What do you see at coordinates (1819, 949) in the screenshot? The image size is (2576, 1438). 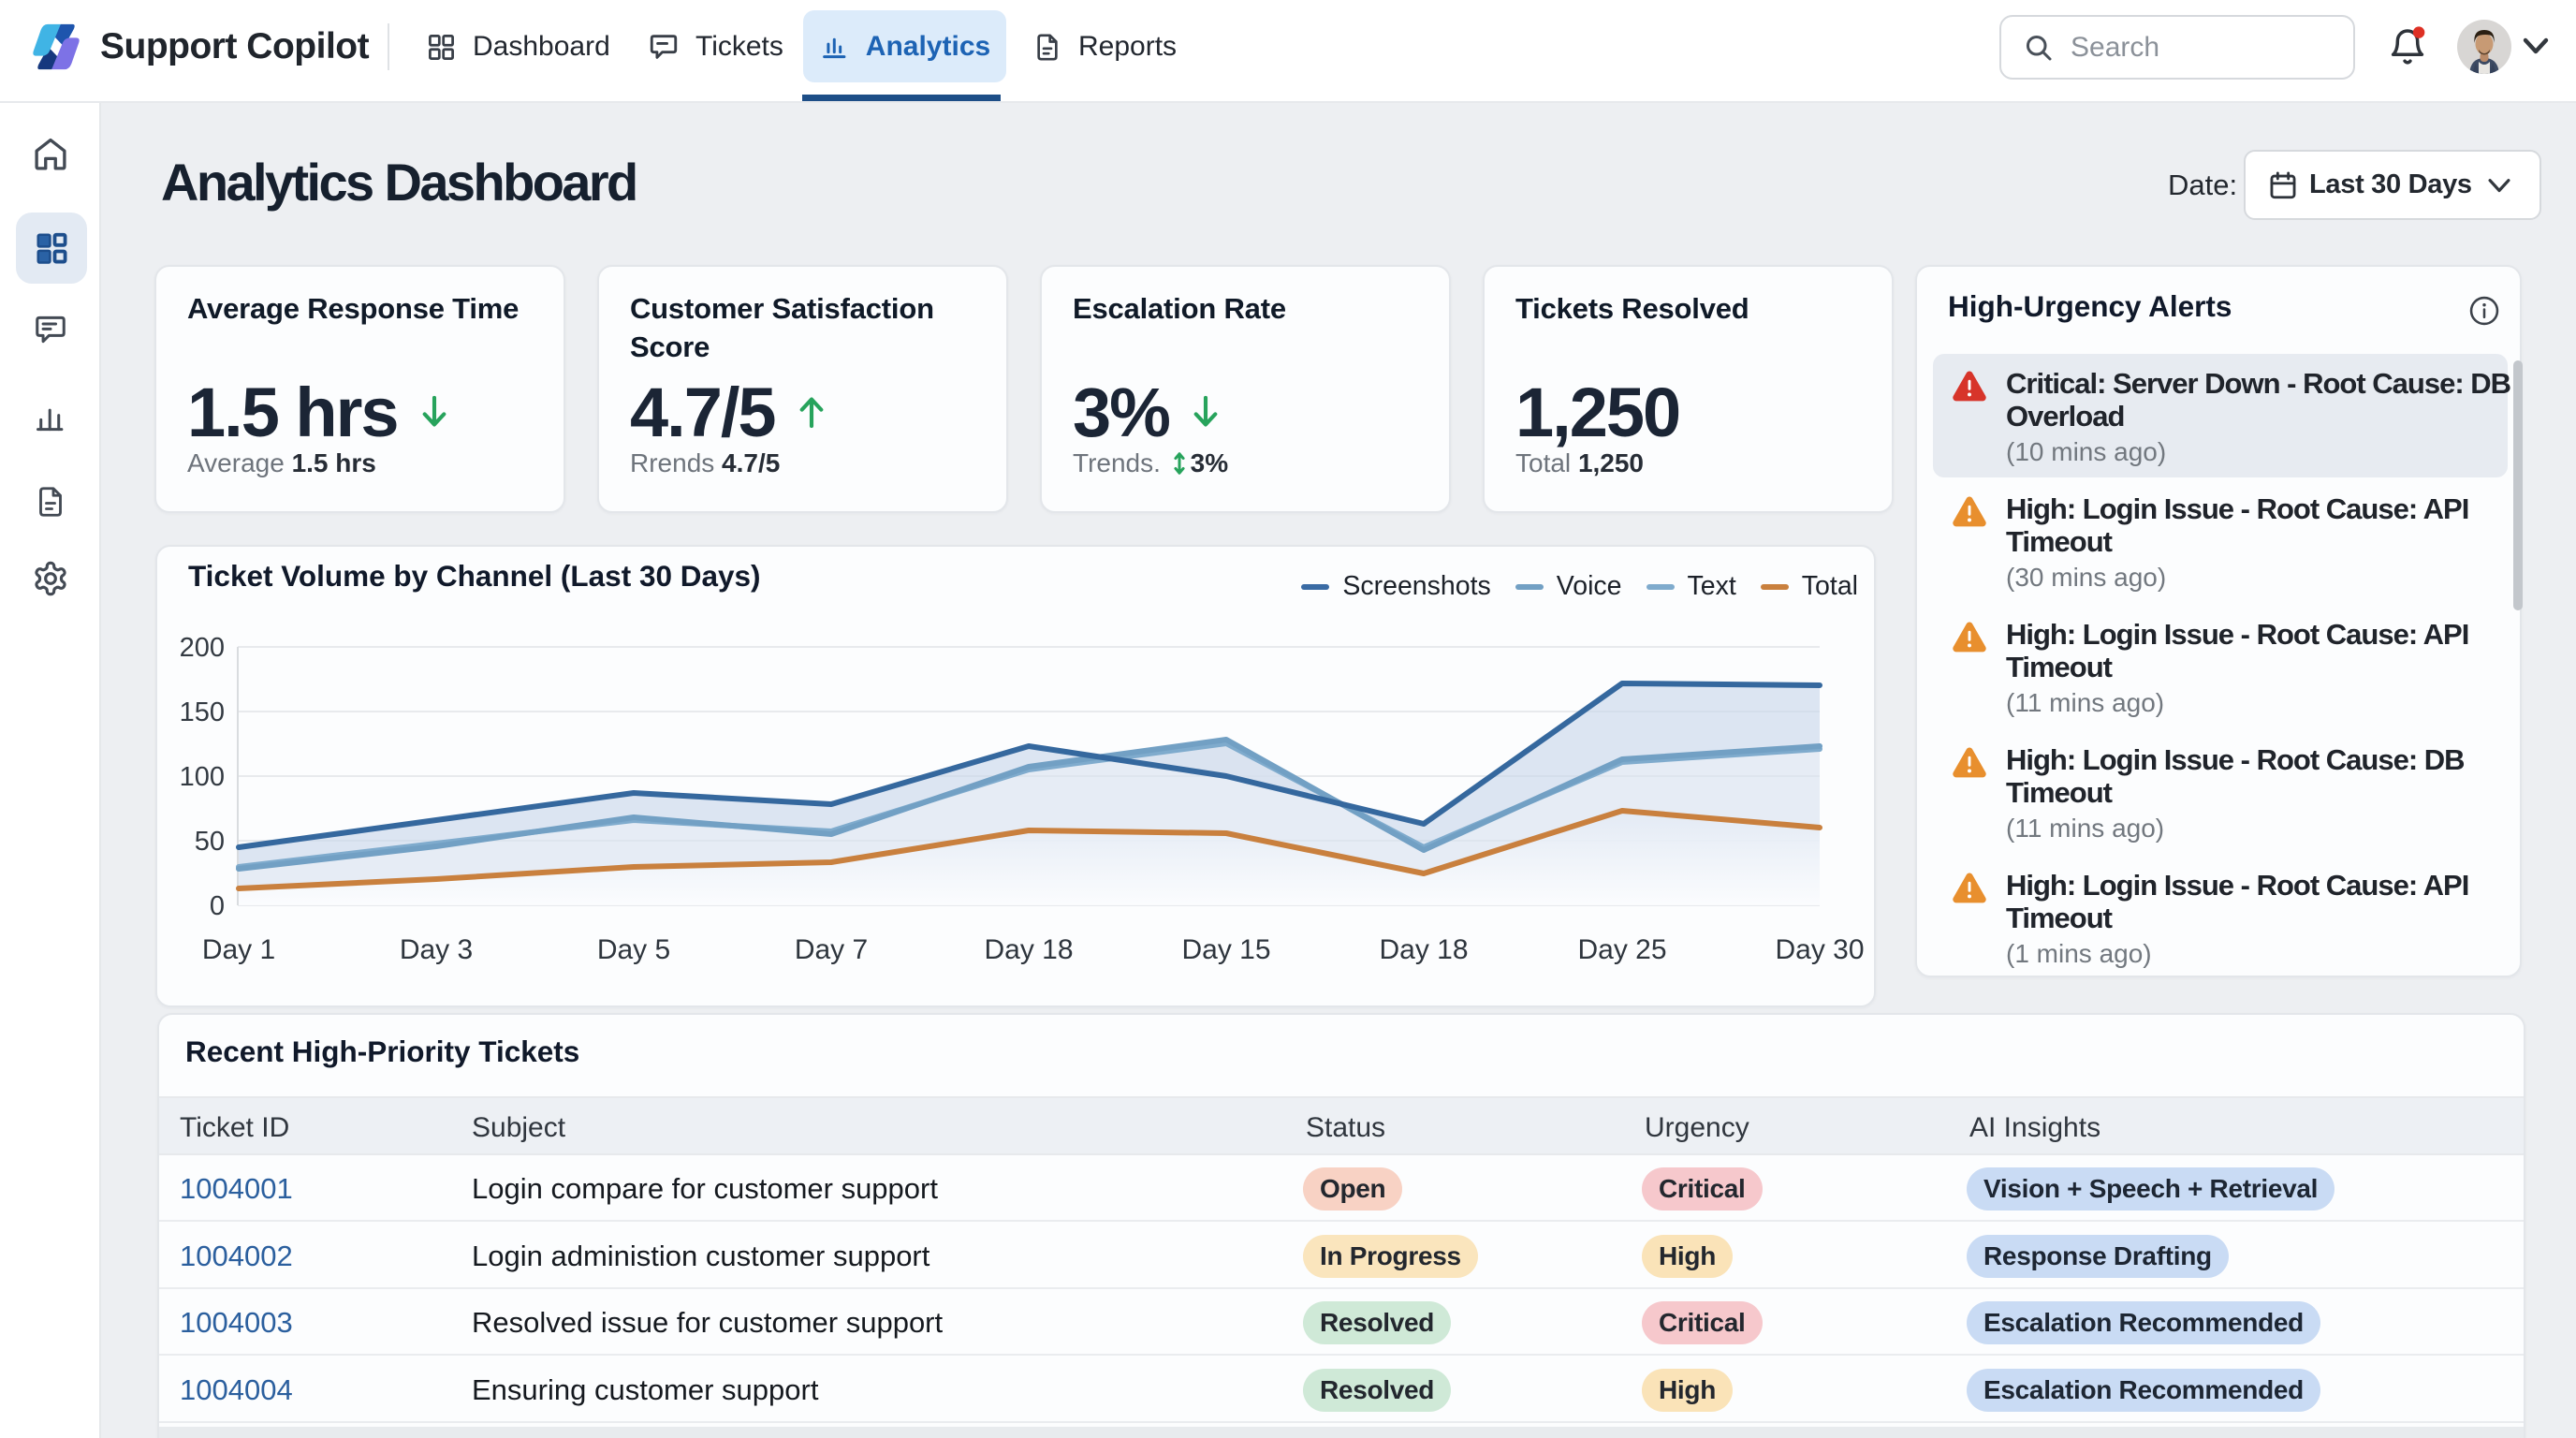 I see `svg-text: Day 30` at bounding box center [1819, 949].